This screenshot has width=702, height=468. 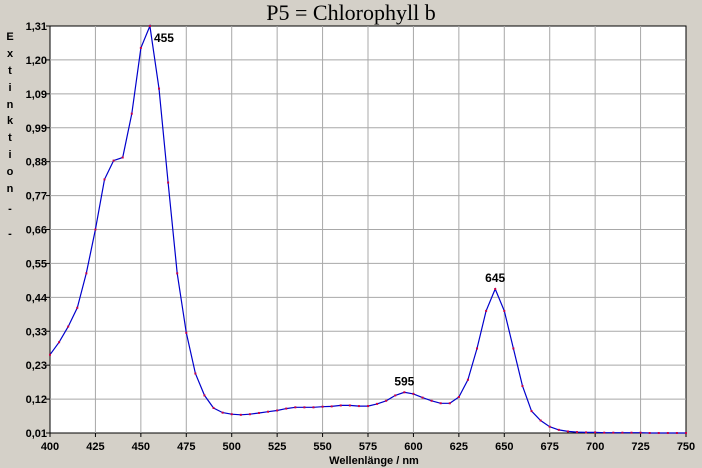 I want to click on peak-label: 455, so click(x=164, y=38).